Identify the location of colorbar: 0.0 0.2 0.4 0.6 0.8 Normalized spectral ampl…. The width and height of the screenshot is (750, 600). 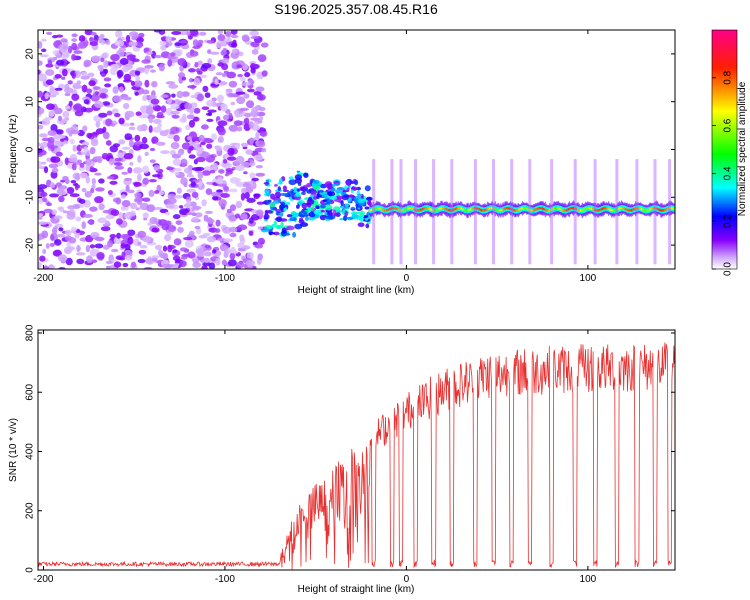
(729, 152).